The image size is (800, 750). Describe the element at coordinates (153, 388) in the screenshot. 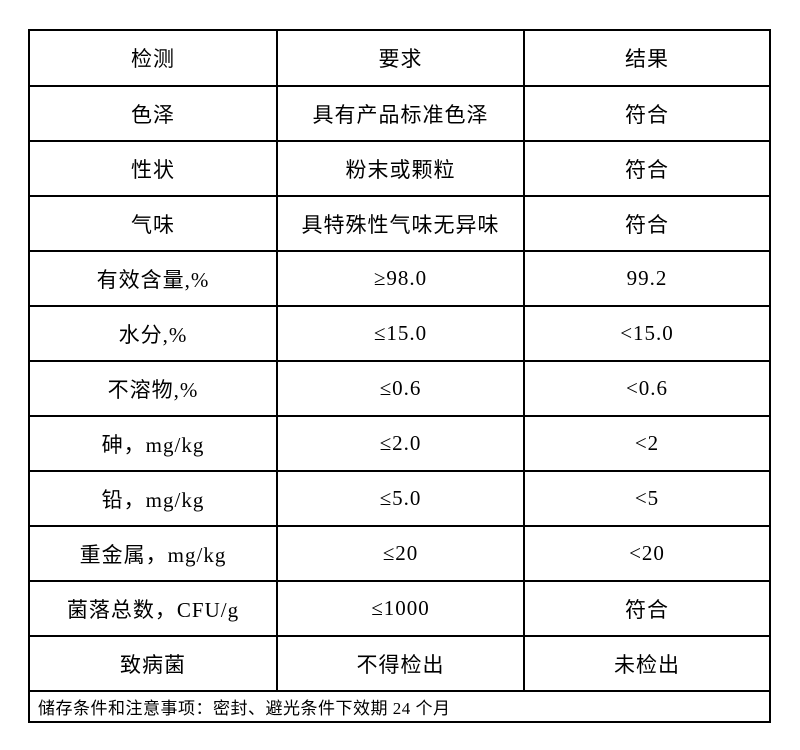

I see `cell-test: 不溶物,%` at that location.